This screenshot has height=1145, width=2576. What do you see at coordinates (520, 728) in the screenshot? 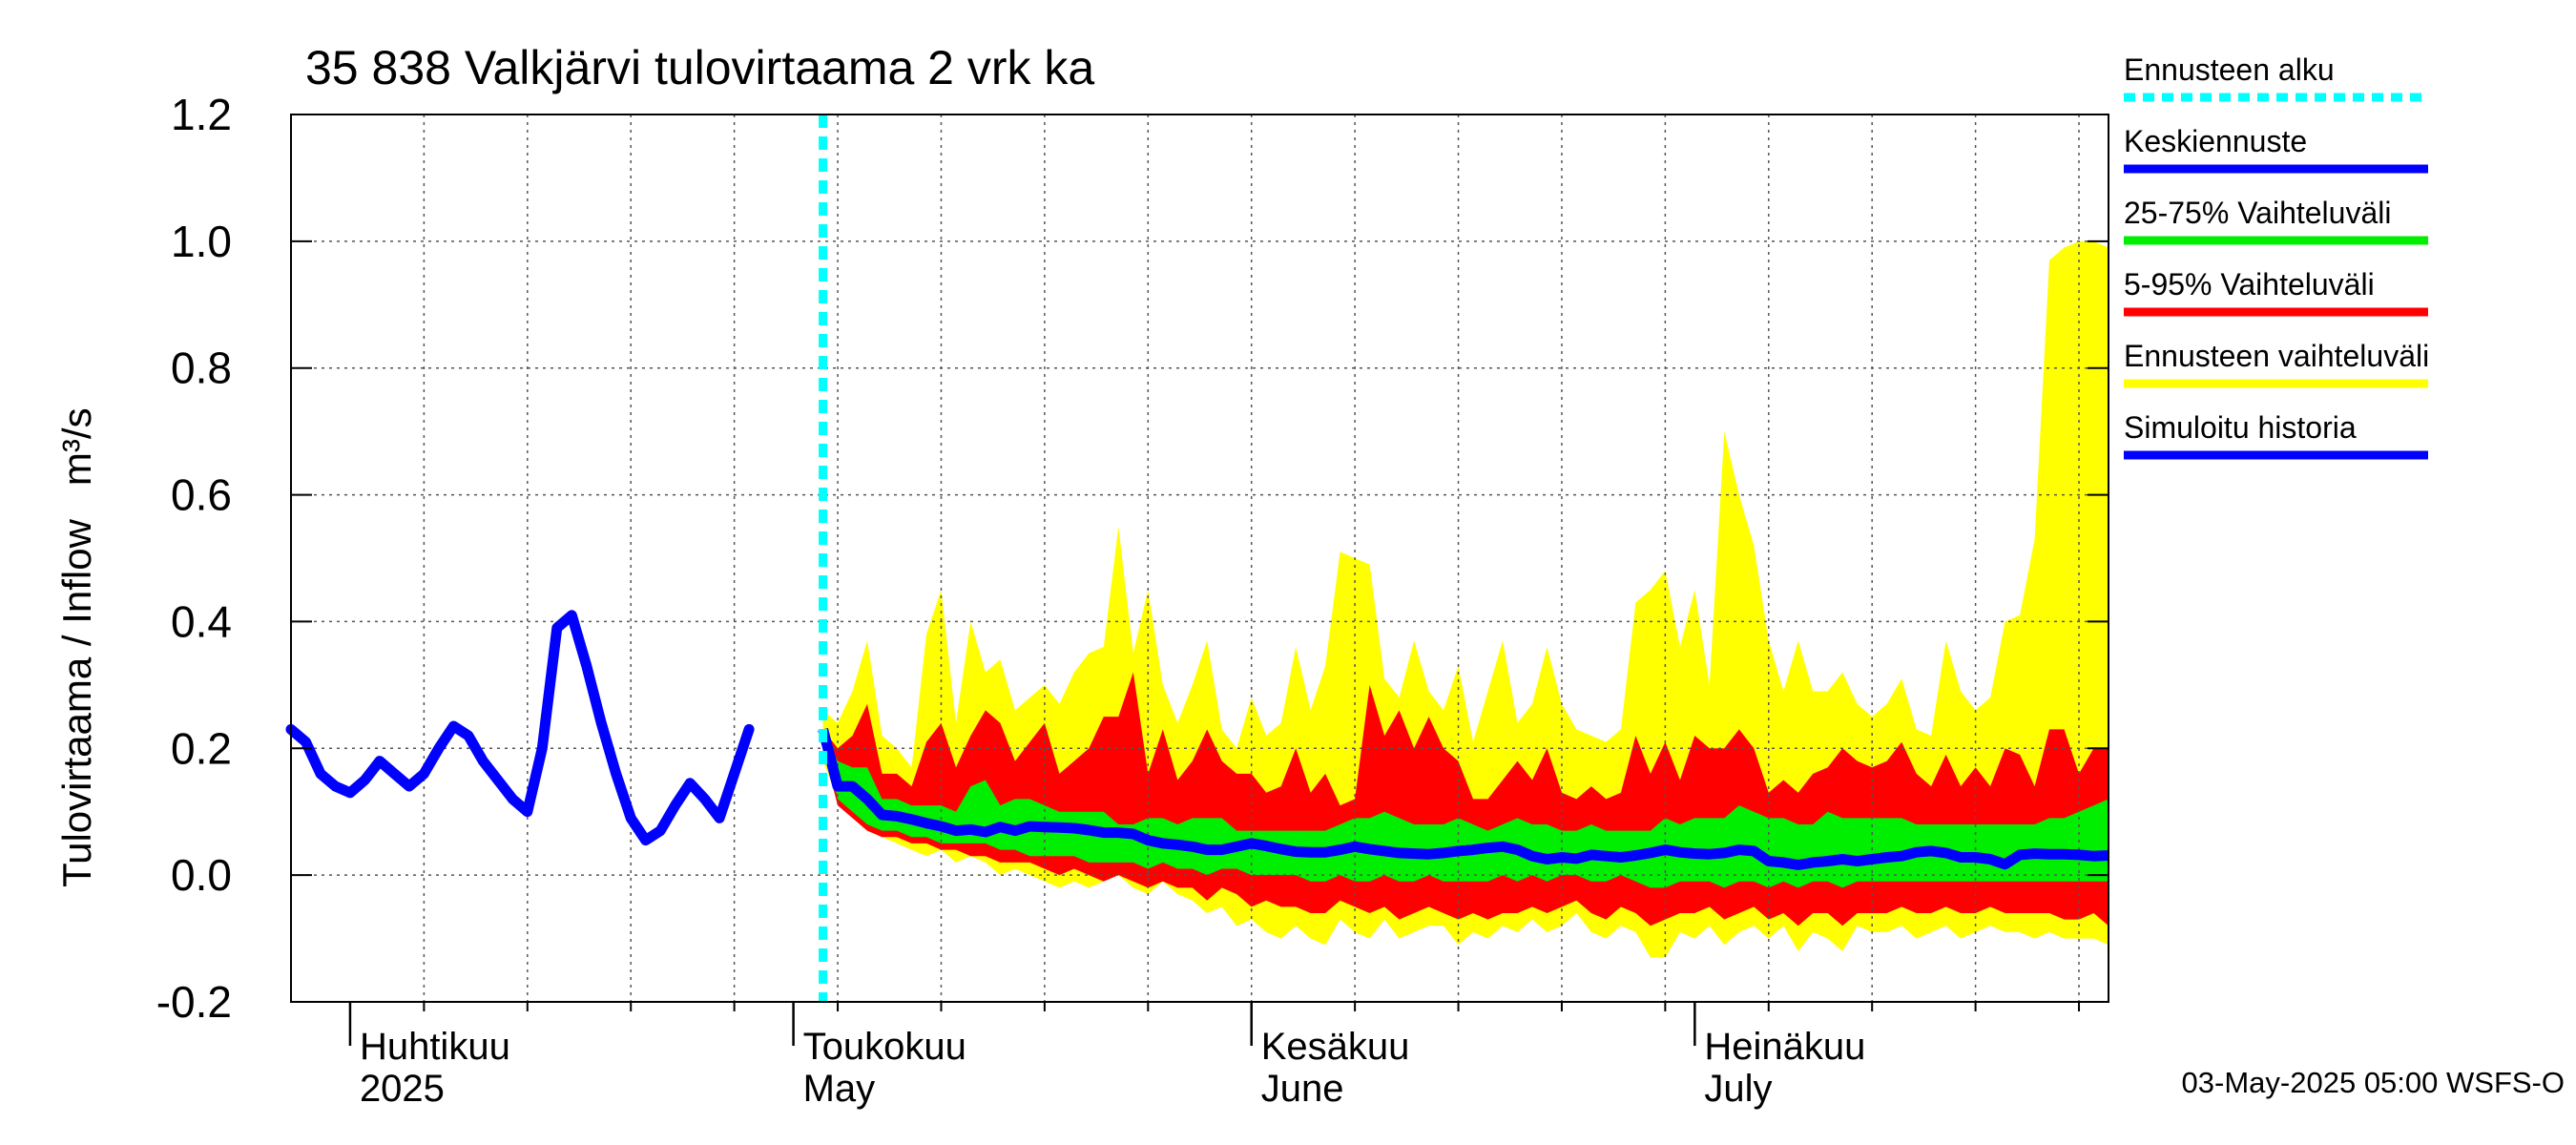
I see `simulated-history-line` at bounding box center [520, 728].